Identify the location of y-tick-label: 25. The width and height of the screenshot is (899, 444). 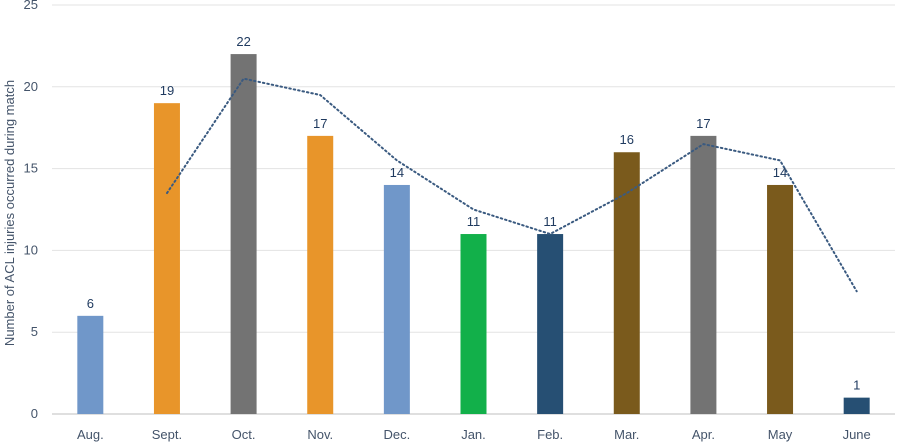
(31, 6).